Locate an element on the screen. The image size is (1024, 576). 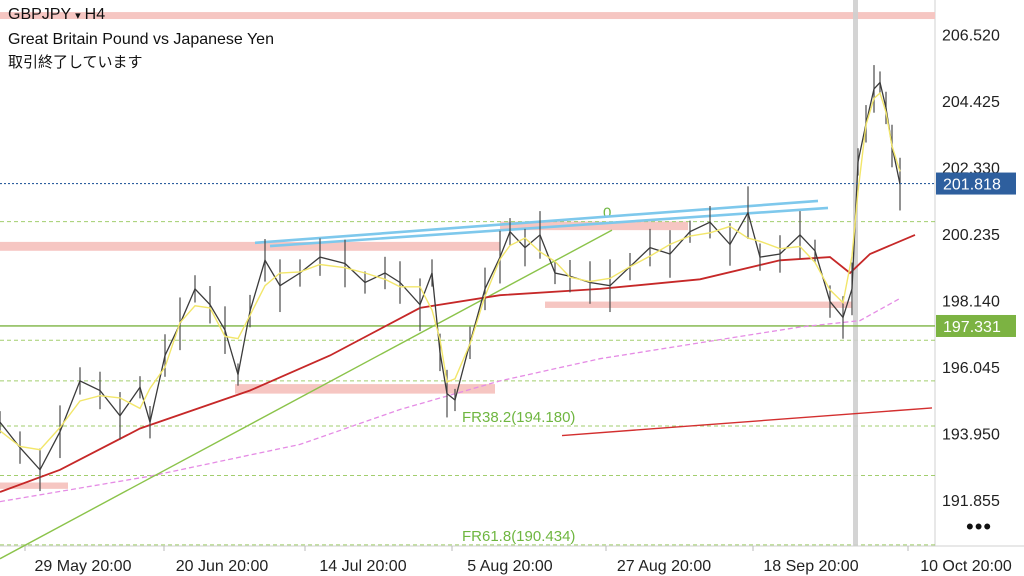
time-tick-label: 20 Jun 20:00 is located at coordinates (222, 566).